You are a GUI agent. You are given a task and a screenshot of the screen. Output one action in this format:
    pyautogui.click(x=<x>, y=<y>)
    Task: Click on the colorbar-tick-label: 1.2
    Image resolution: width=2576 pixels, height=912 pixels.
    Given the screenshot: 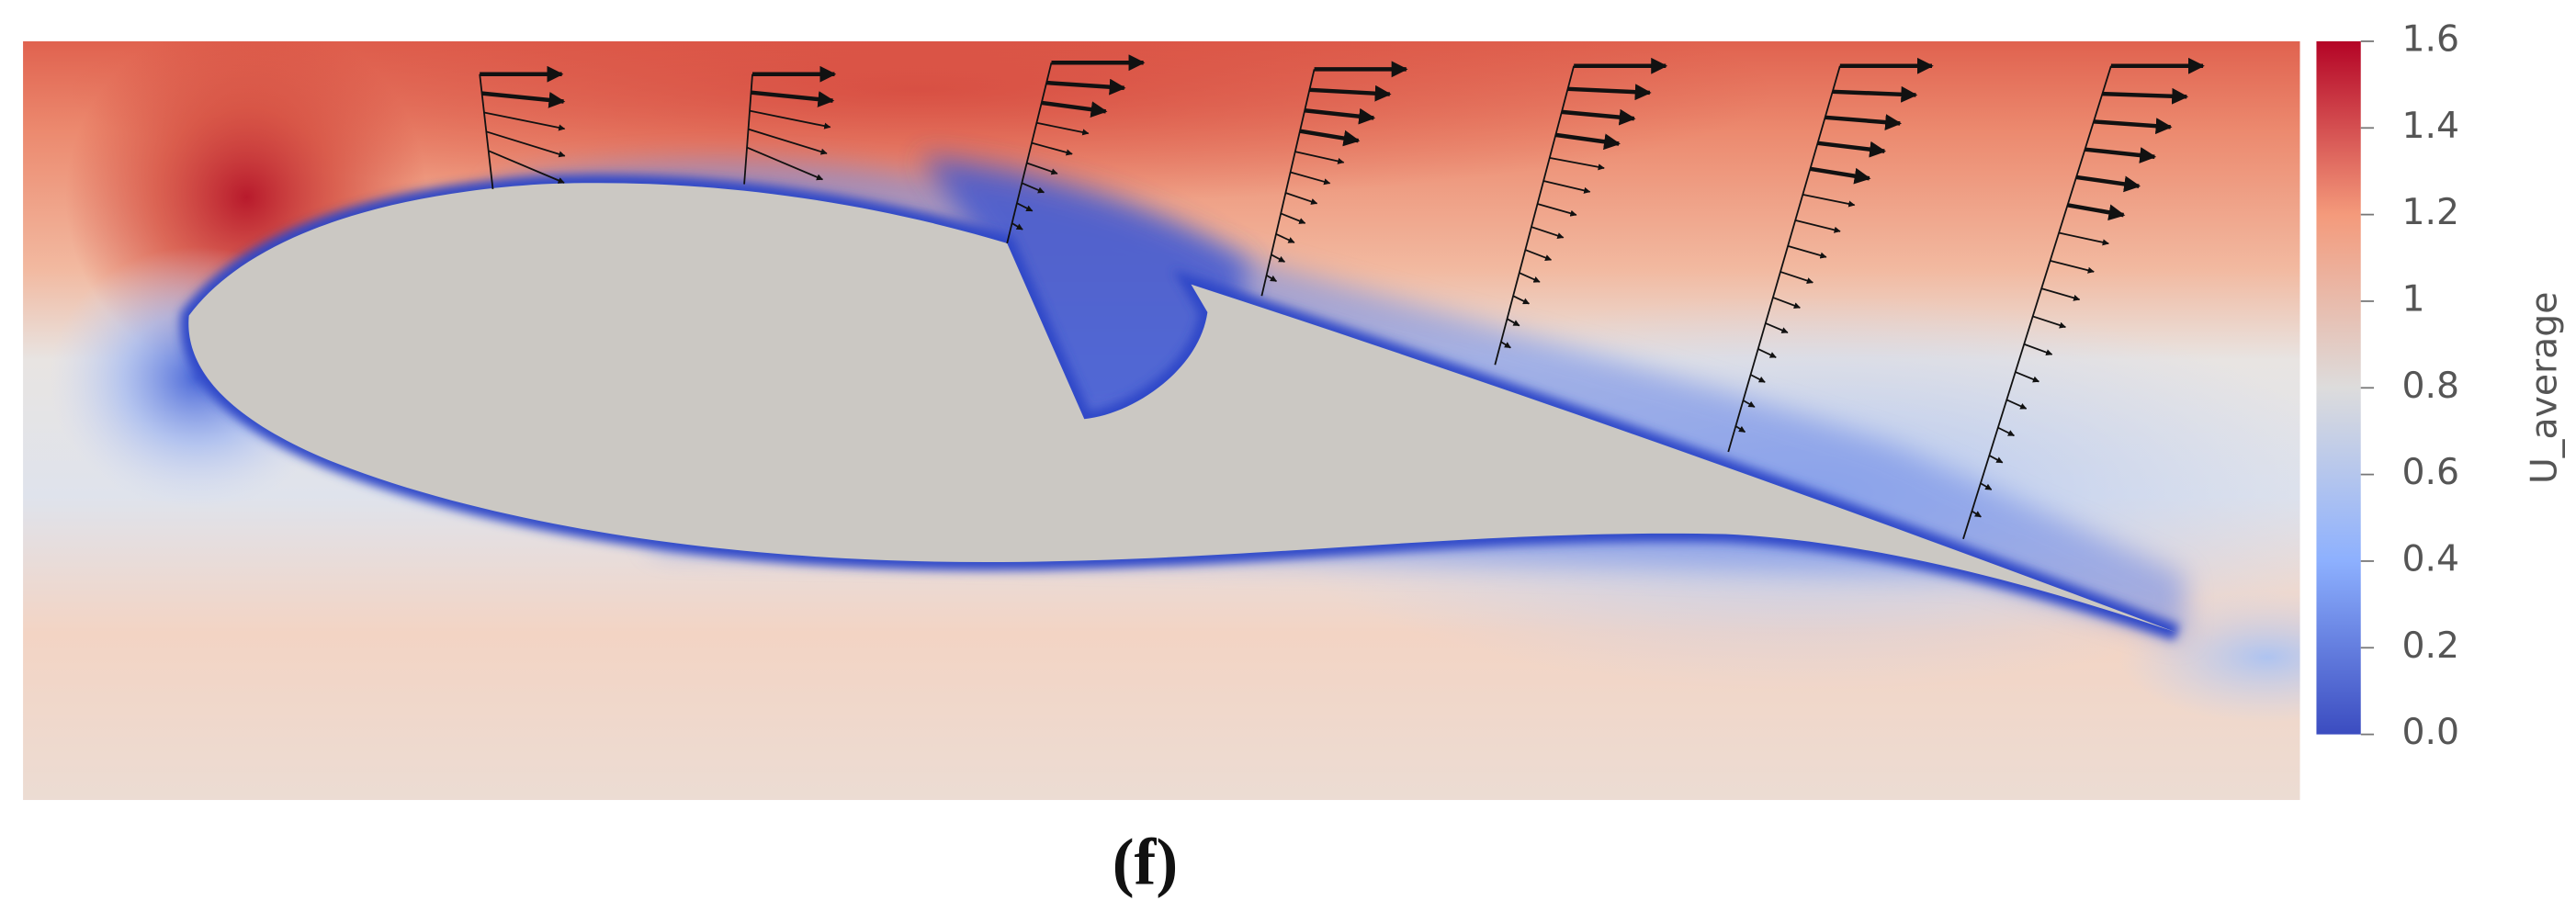 What is the action you would take?
    pyautogui.click(x=2430, y=212)
    